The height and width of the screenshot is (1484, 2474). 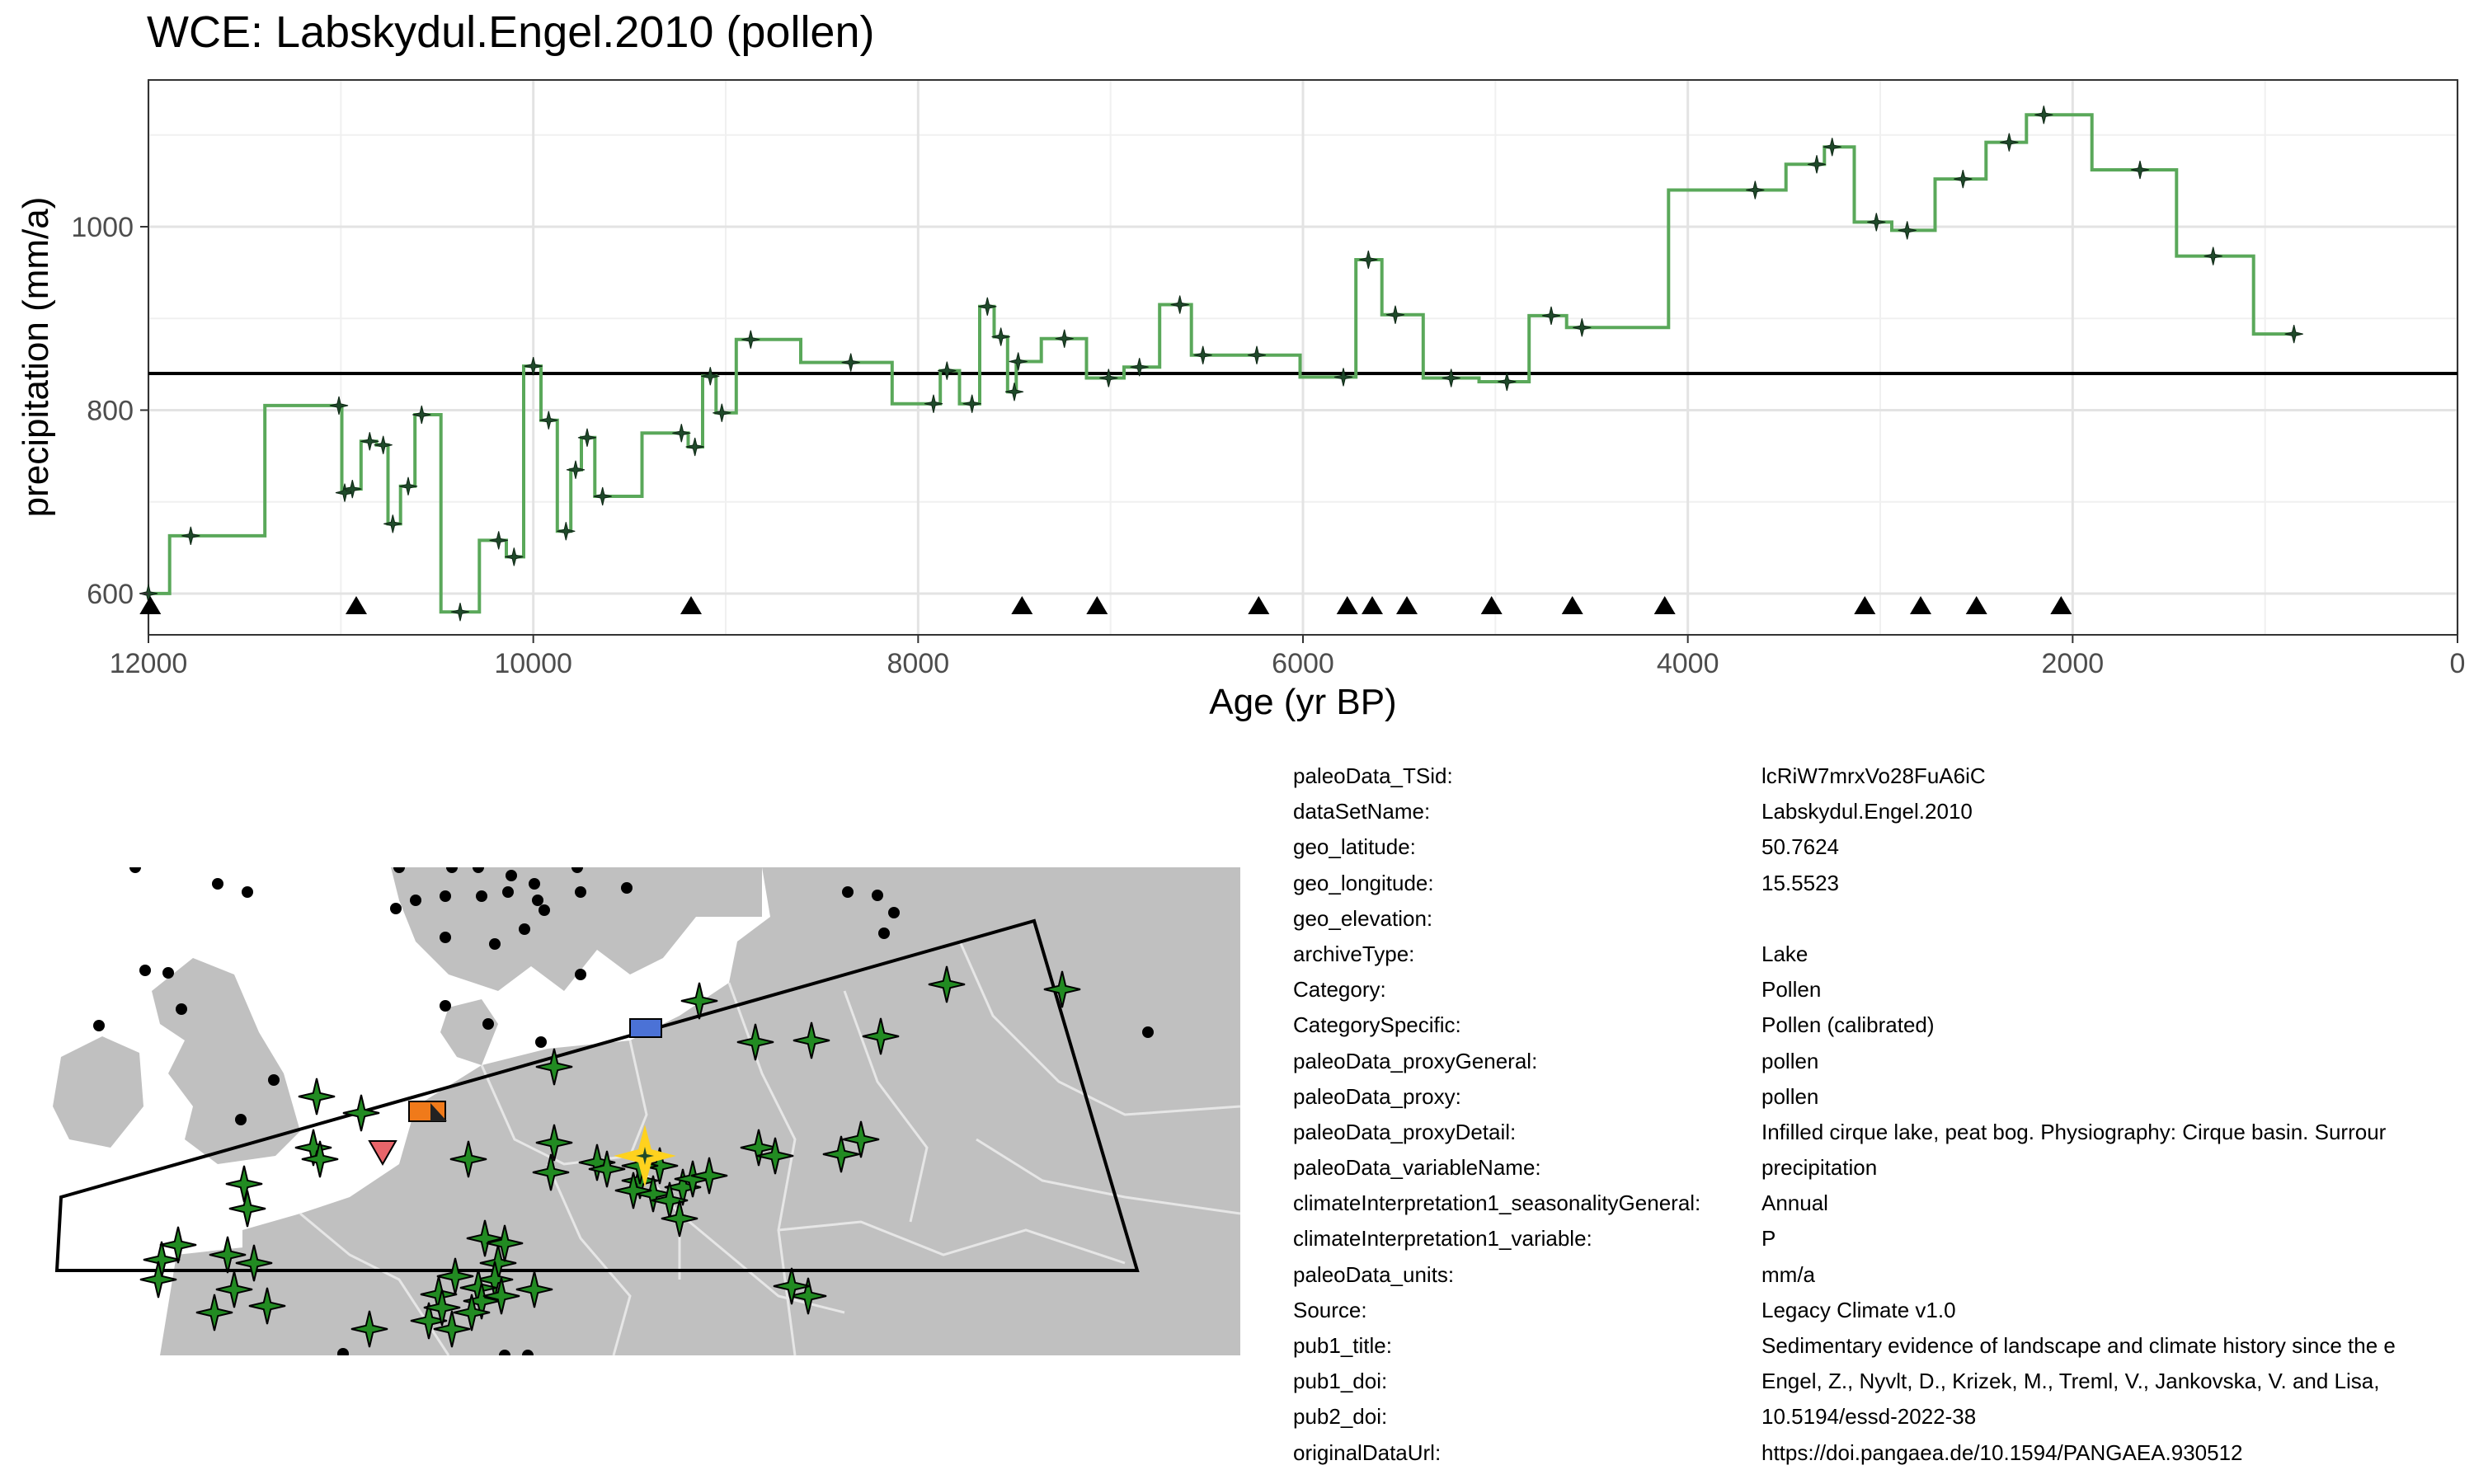 What do you see at coordinates (1784, 953) in the screenshot?
I see `metadata-value: Lake` at bounding box center [1784, 953].